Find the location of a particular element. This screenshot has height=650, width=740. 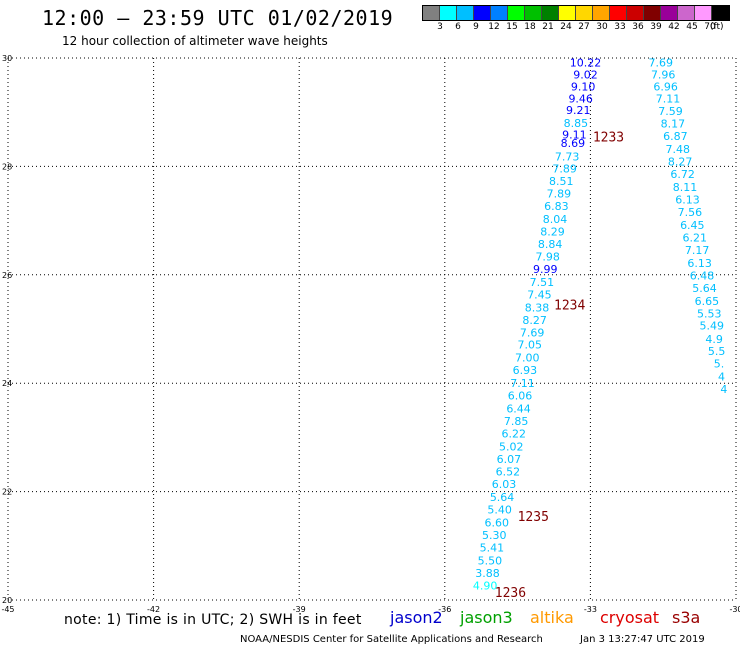

lon-tick-label: -30 is located at coordinates (734, 609).